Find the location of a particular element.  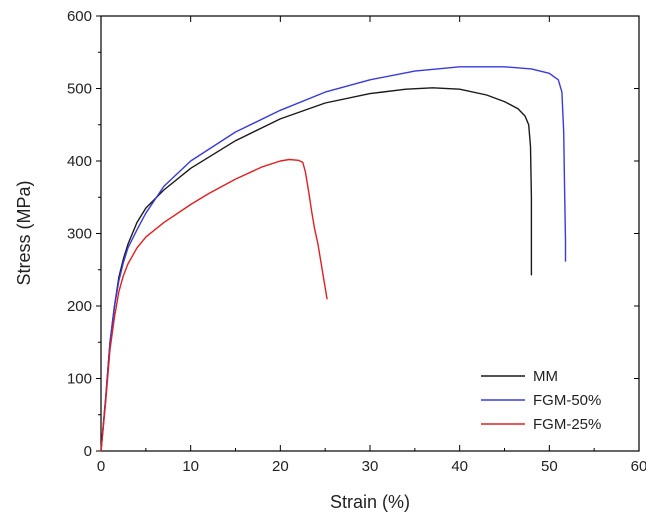

x-tick-label: 10 is located at coordinates (190, 466).